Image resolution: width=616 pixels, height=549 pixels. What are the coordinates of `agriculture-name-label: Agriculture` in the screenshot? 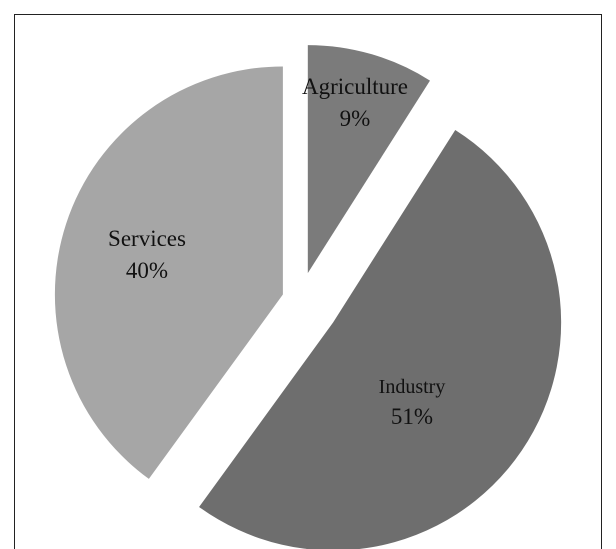 It's located at (355, 86).